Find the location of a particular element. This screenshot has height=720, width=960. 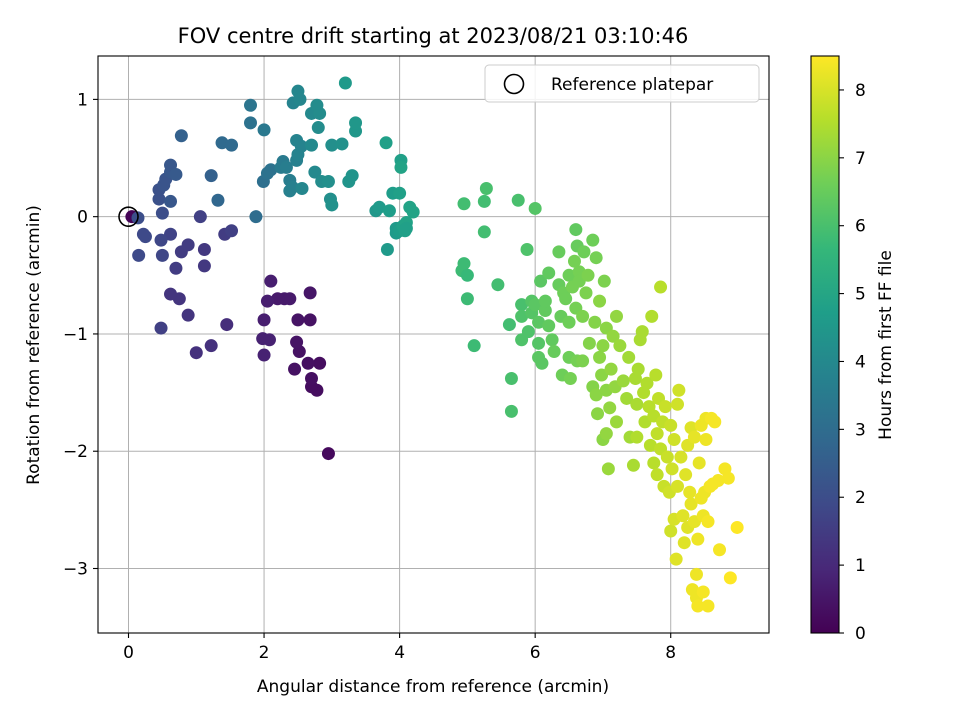

colorbar-label: Hours from first FF file is located at coordinates (886, 345).